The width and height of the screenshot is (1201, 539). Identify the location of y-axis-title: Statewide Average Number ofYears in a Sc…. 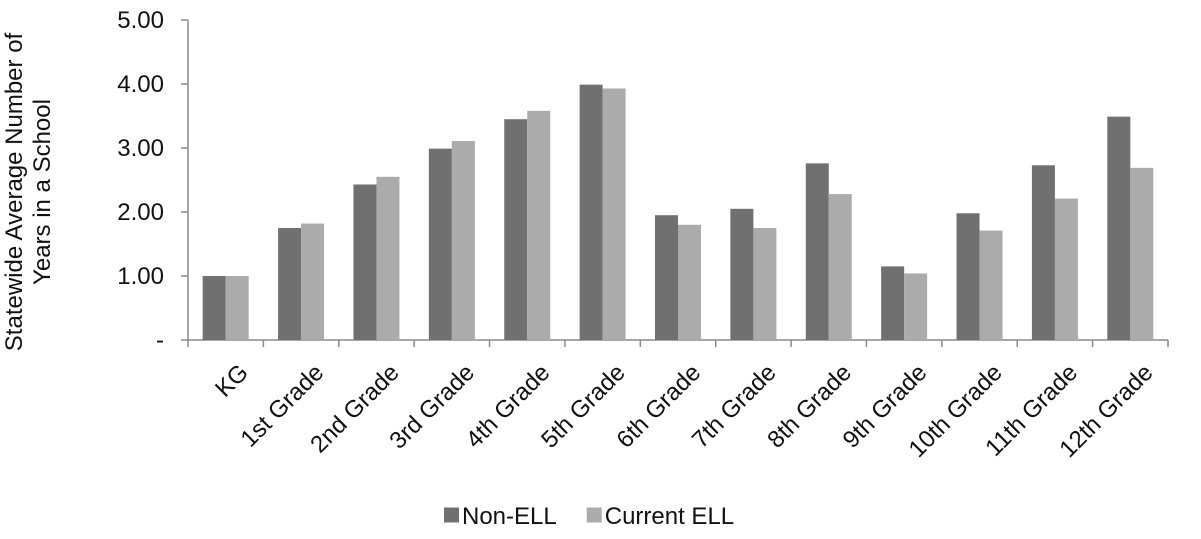
(28, 191).